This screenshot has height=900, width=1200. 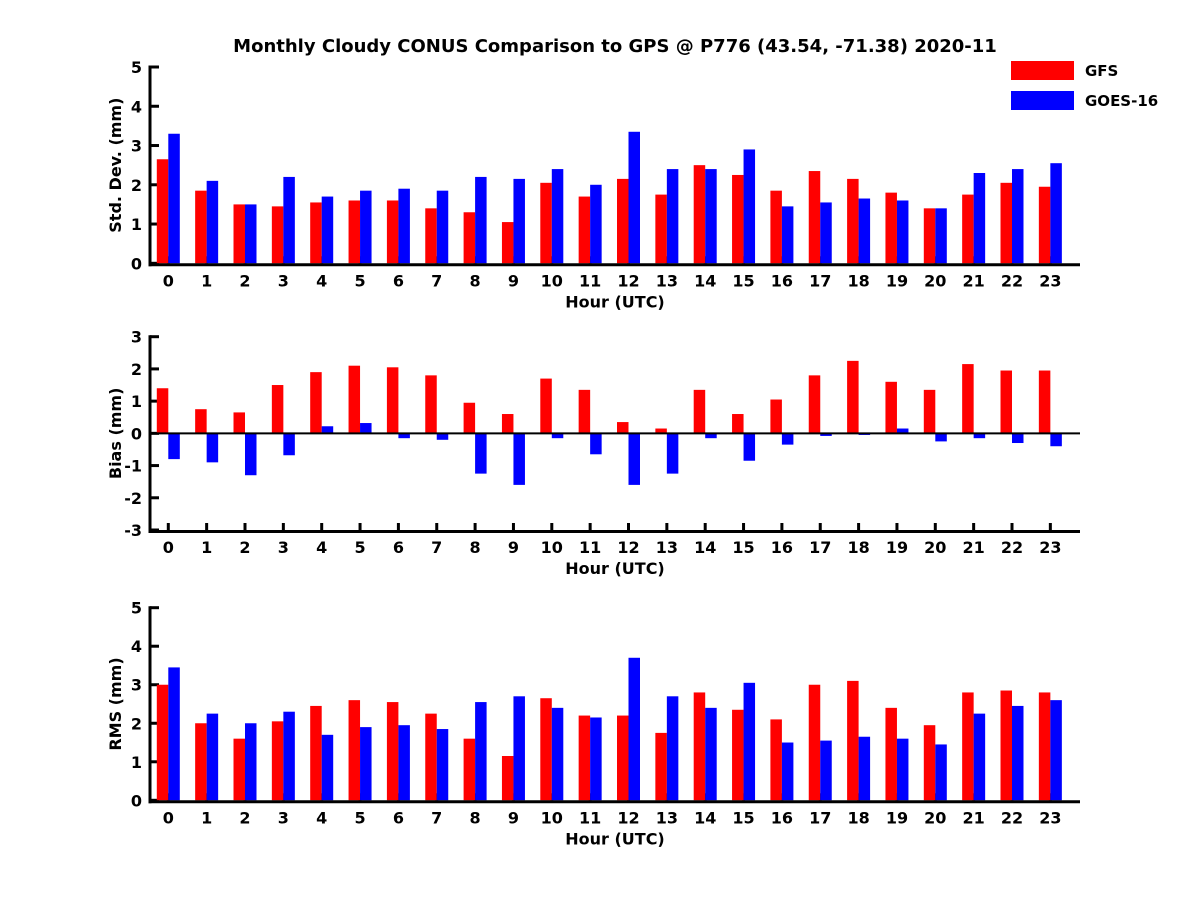 I want to click on x-tick-label-bias: 19, so click(x=897, y=547).